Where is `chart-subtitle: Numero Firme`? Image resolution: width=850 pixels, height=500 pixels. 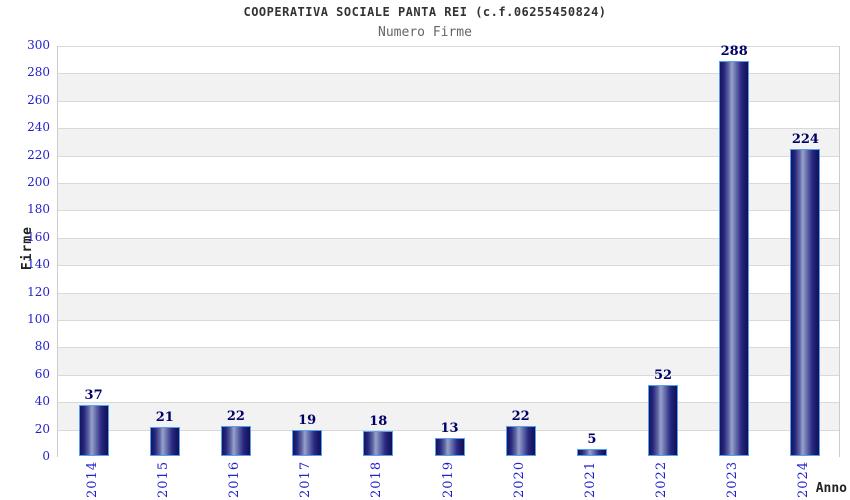
chart-subtitle: Numero Firme is located at coordinates (425, 32).